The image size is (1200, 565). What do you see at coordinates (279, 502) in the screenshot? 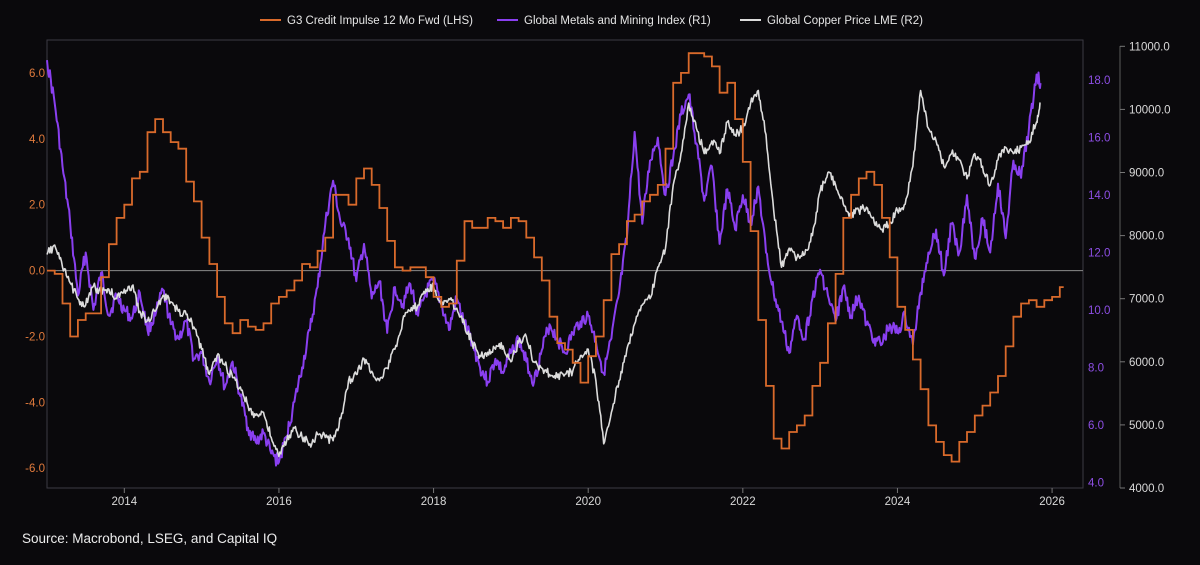
I see `x-tick-label: 2016` at bounding box center [279, 502].